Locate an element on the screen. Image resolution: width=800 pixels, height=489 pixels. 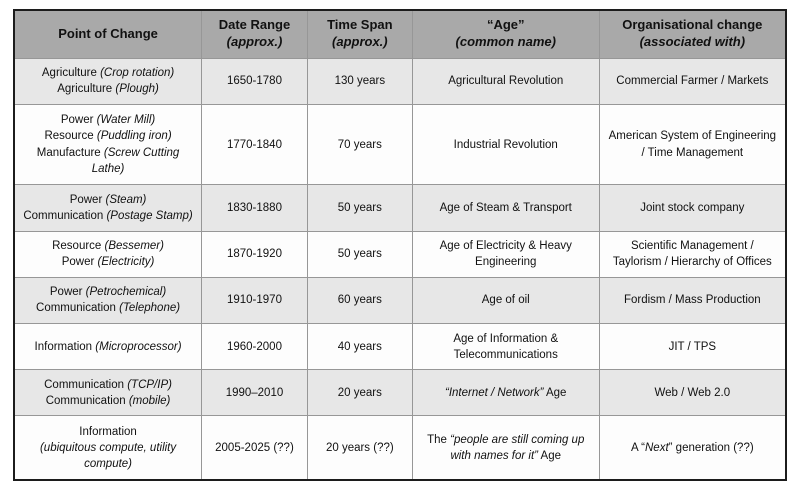
table-cell-r2-c3: Age of Steam & Transport is located at coordinates (505, 208).